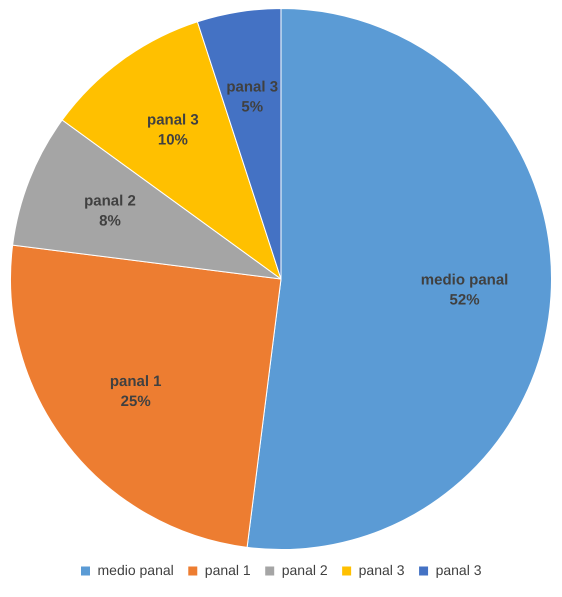 This screenshot has width=562, height=597. I want to click on legend-label: medio panal, so click(136, 570).